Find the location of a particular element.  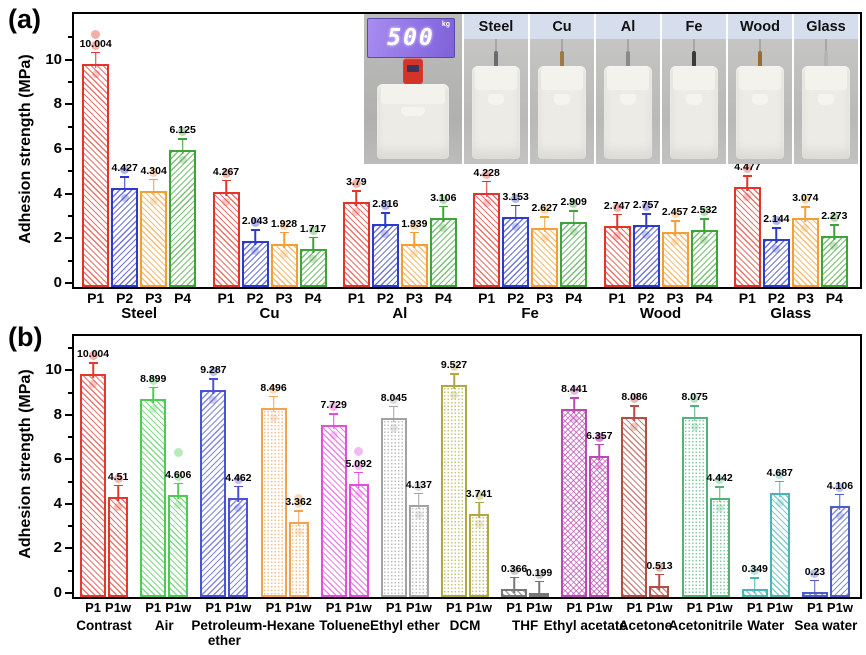

bar-value-label: 4.427 is located at coordinates (124, 168).